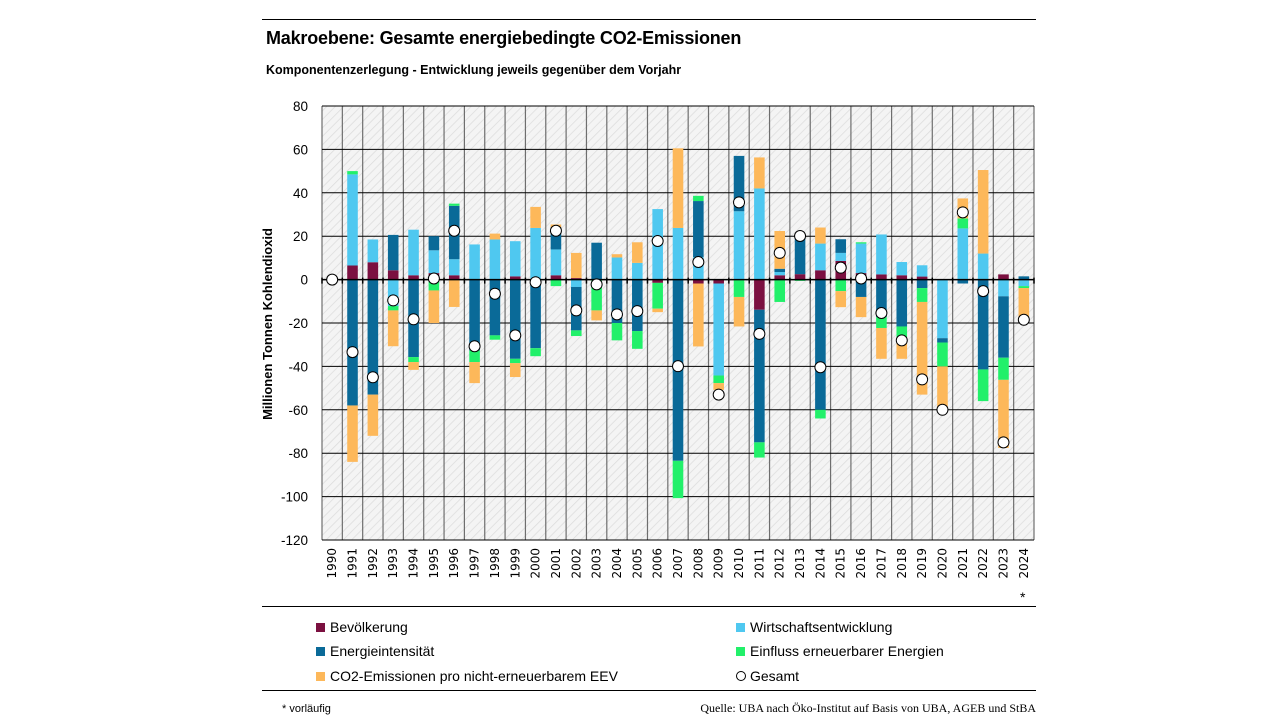 This screenshot has height=720, width=1280. What do you see at coordinates (300, 149) in the screenshot?
I see `y-tick-label: 60` at bounding box center [300, 149].